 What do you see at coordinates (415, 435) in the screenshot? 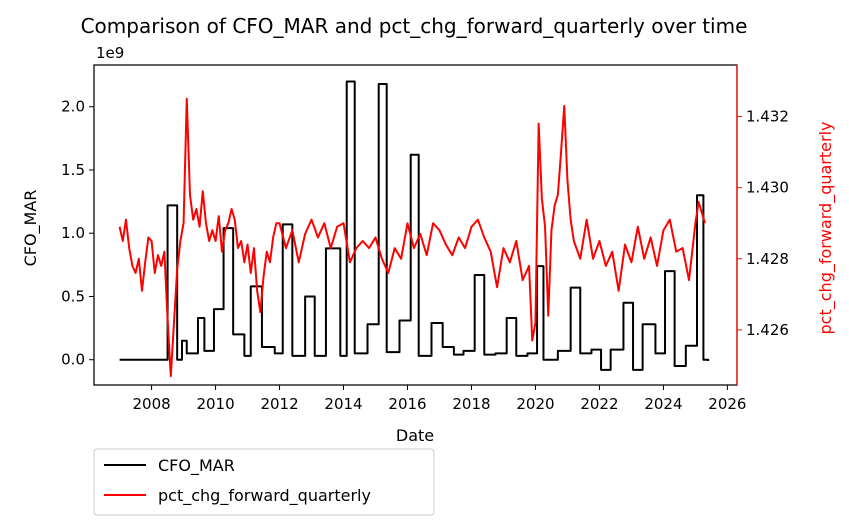
I see `x-axis-label: Date` at bounding box center [415, 435].